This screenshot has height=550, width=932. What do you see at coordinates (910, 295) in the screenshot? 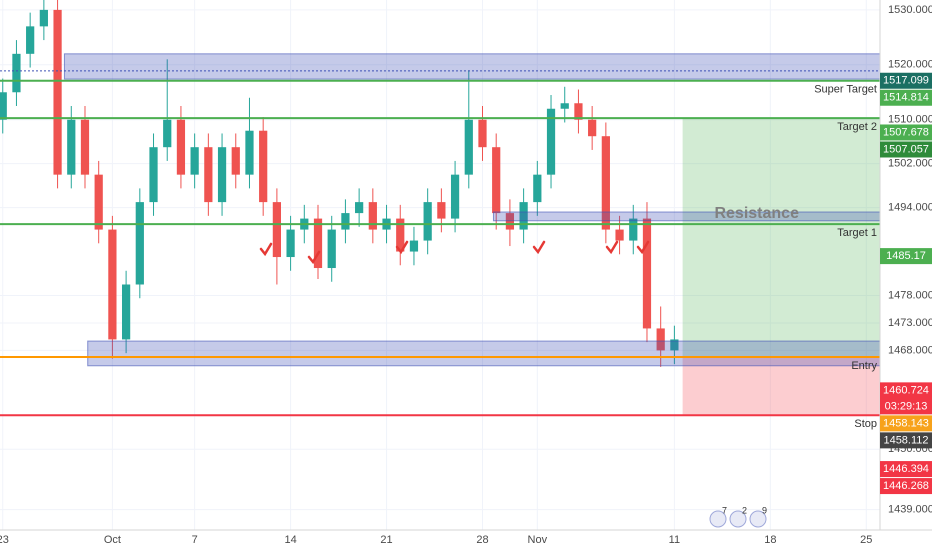
I see `y-tick-label: 1478.000` at bounding box center [910, 295].